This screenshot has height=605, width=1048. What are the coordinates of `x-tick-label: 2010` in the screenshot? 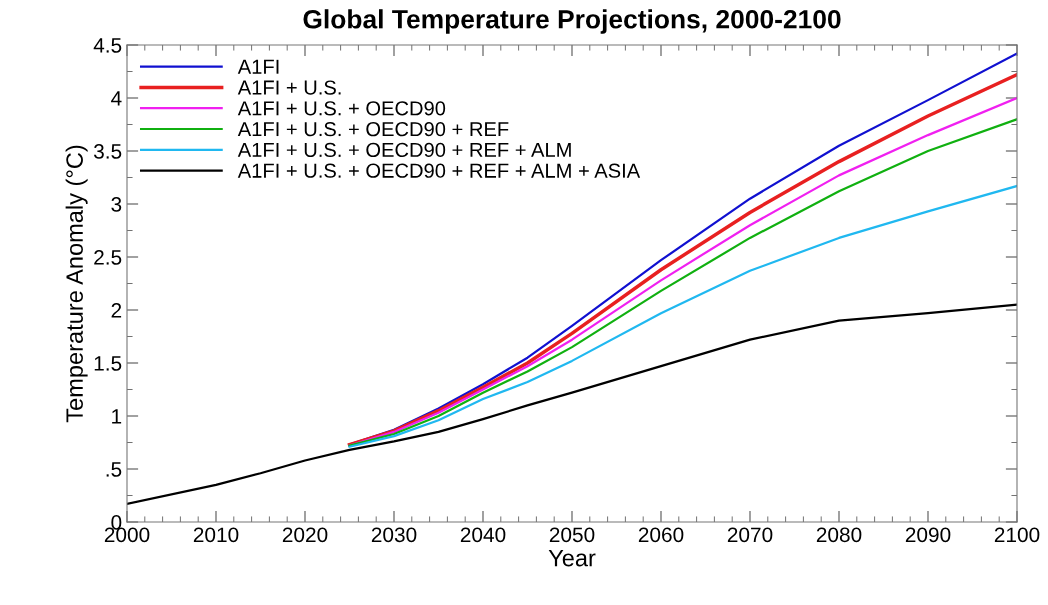 It's located at (216, 535).